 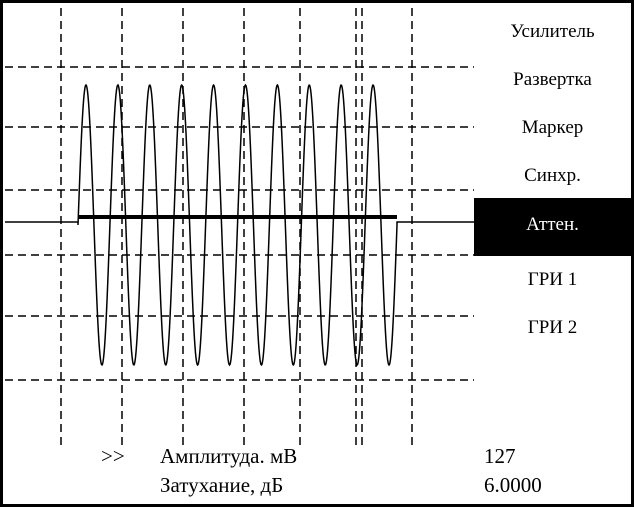 What do you see at coordinates (552, 327) in the screenshot?
I see `menu-item-gri-2: ГРИ 2` at bounding box center [552, 327].